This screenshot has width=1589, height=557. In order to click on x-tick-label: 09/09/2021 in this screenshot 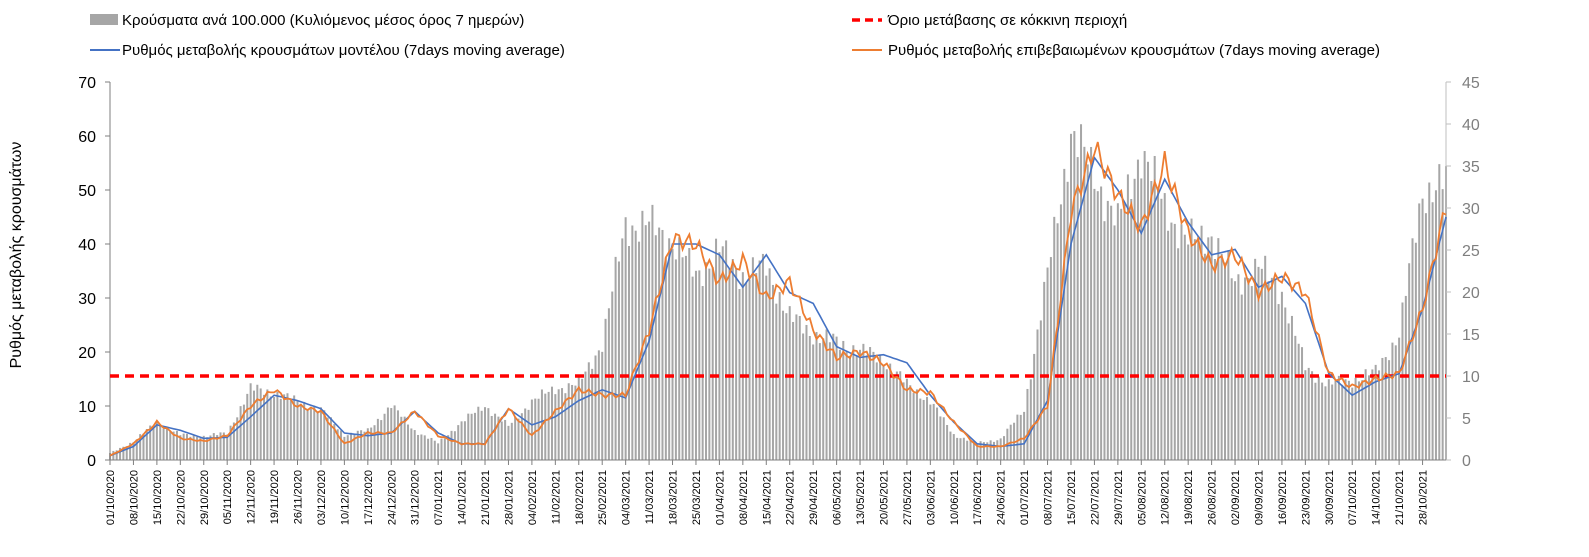, I will do `click(1260, 497)`.